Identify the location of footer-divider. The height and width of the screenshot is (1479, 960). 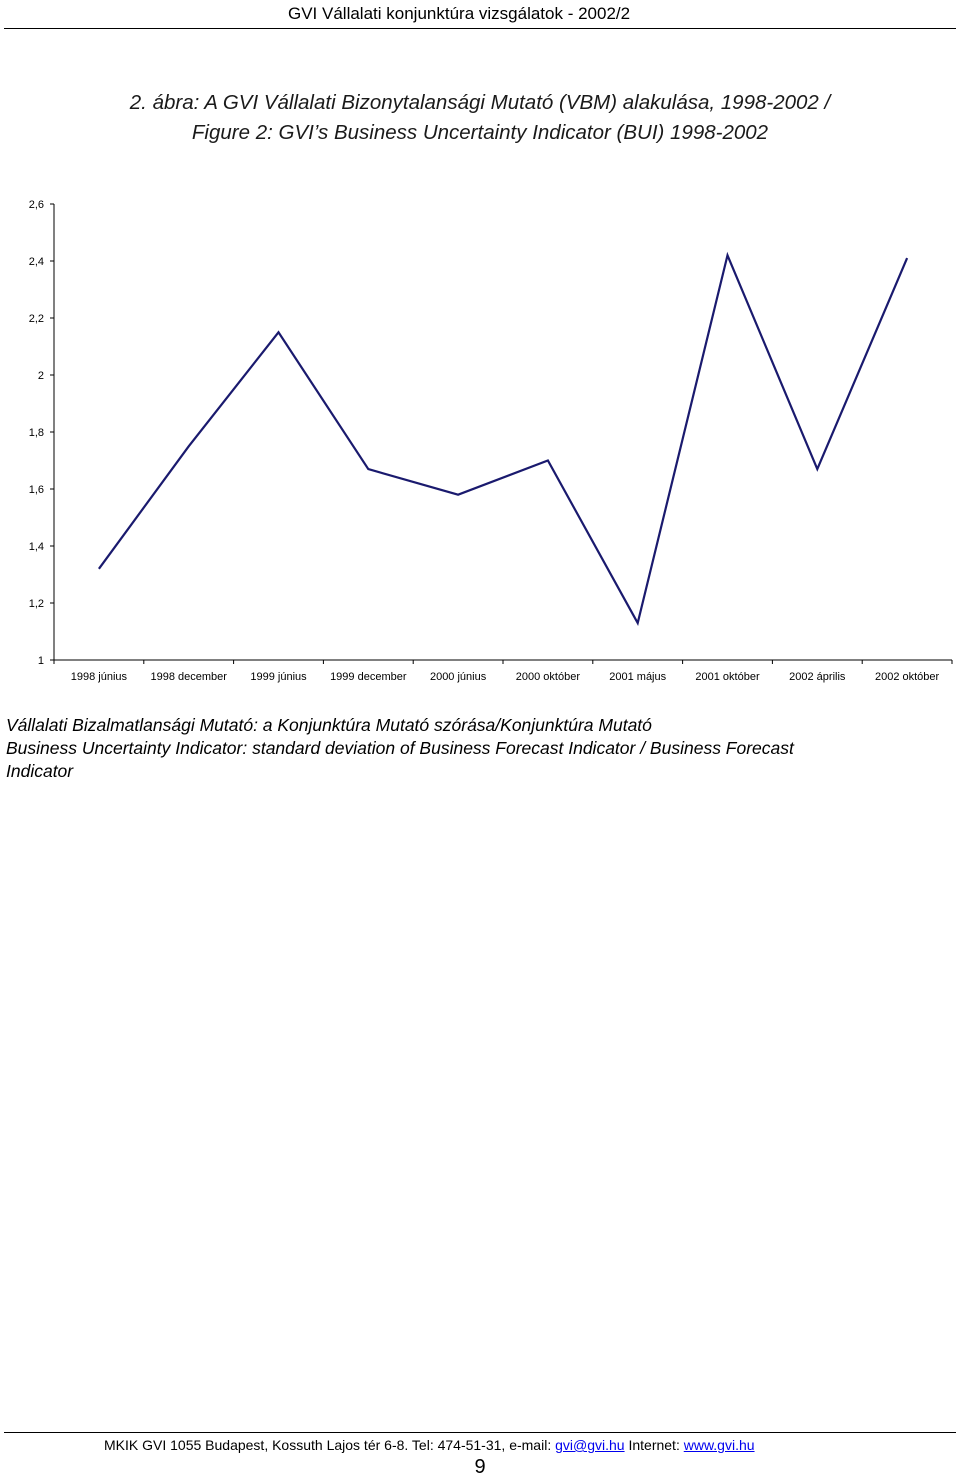
(480, 1432).